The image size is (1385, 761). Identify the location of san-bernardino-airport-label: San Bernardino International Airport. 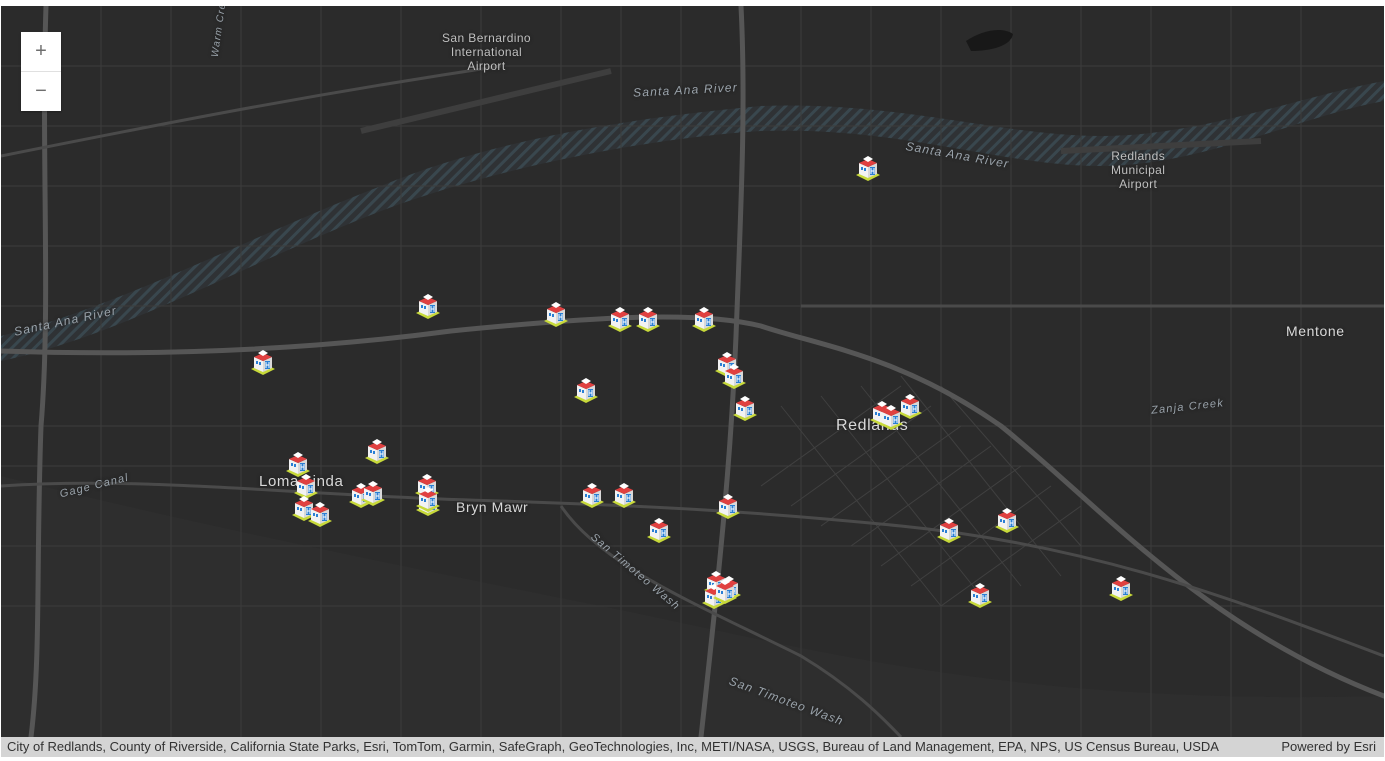
(486, 52).